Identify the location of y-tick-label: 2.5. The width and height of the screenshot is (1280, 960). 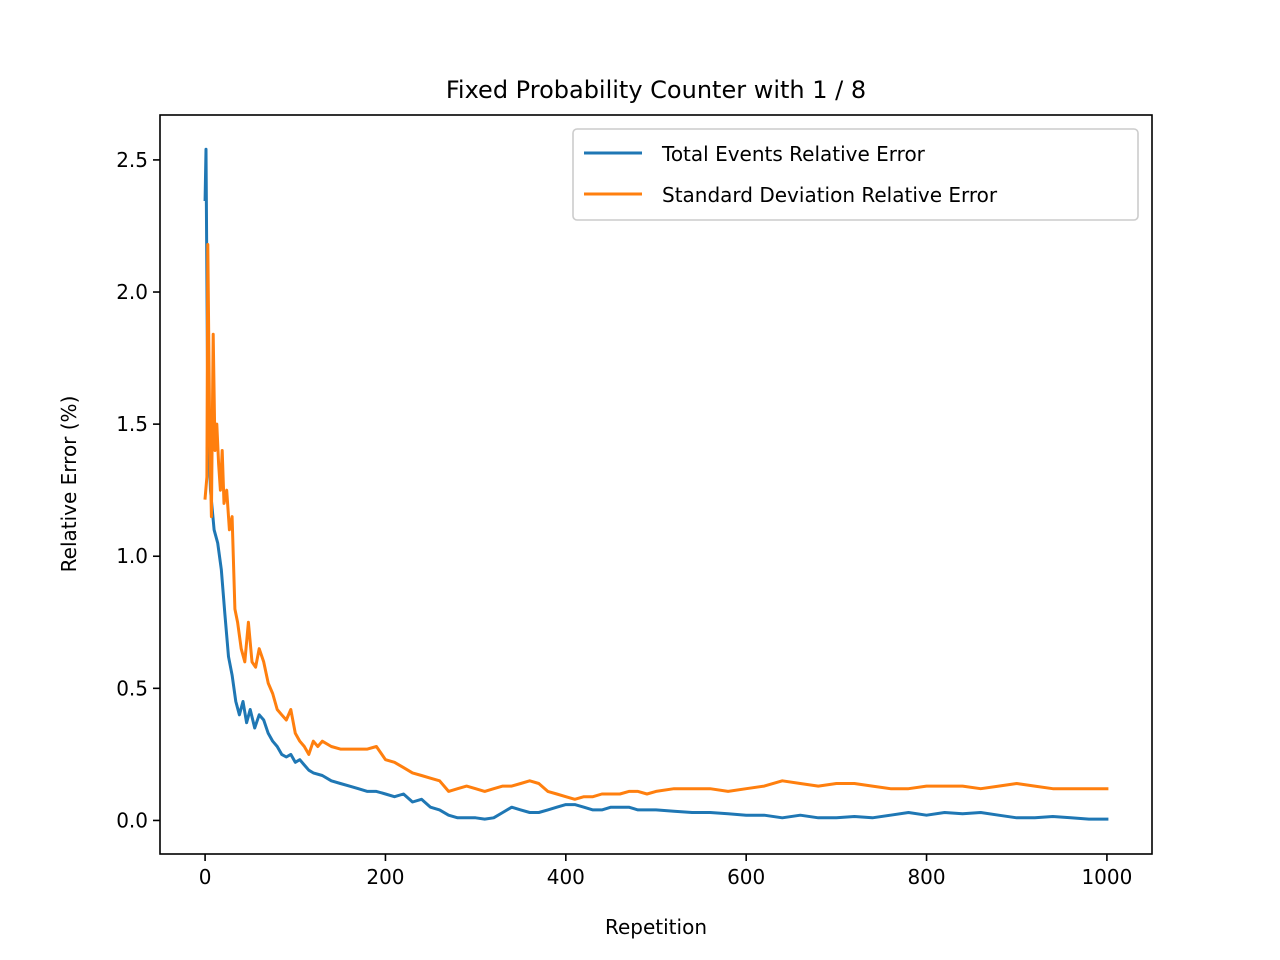
(132, 160).